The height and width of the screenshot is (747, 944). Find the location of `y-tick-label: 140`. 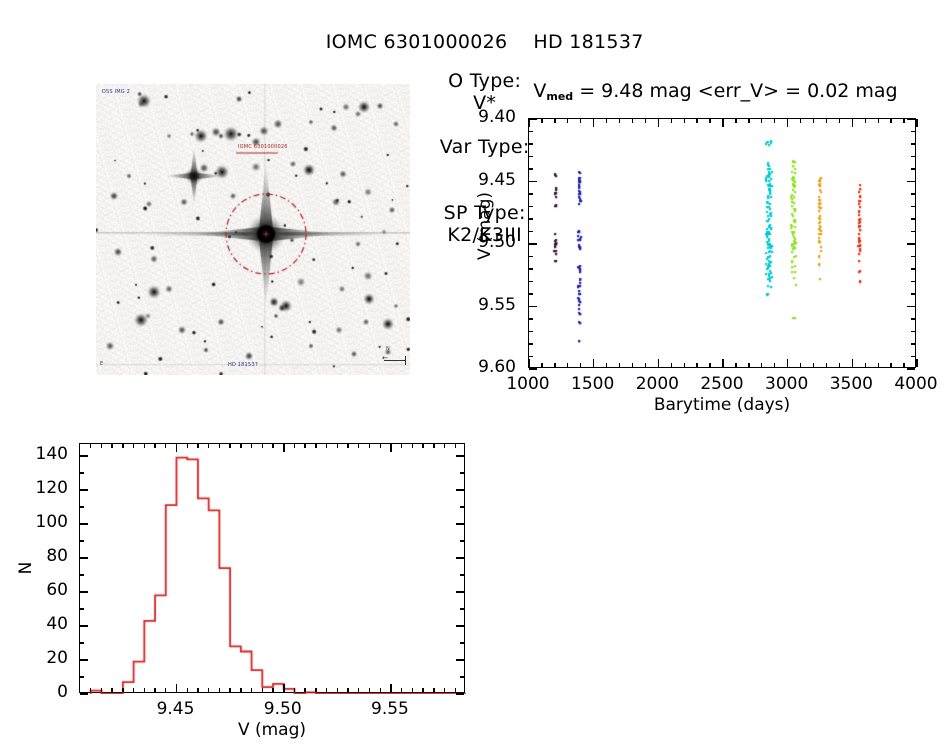

y-tick-label: 140 is located at coordinates (51, 453).